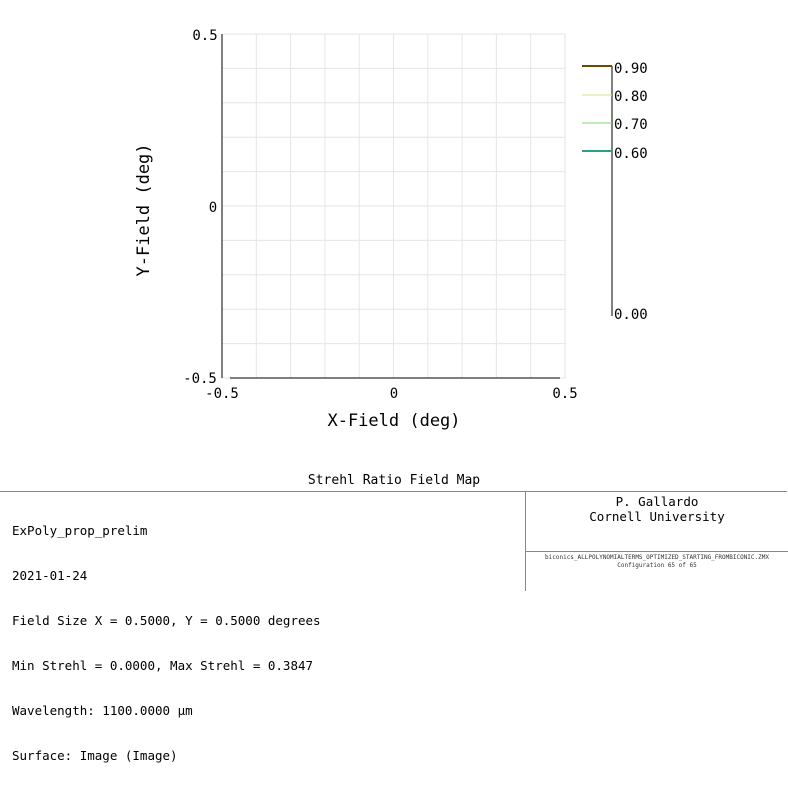 This screenshot has height=793, width=788. I want to click on configuration-info: Configuration 65 of 65, so click(657, 565).